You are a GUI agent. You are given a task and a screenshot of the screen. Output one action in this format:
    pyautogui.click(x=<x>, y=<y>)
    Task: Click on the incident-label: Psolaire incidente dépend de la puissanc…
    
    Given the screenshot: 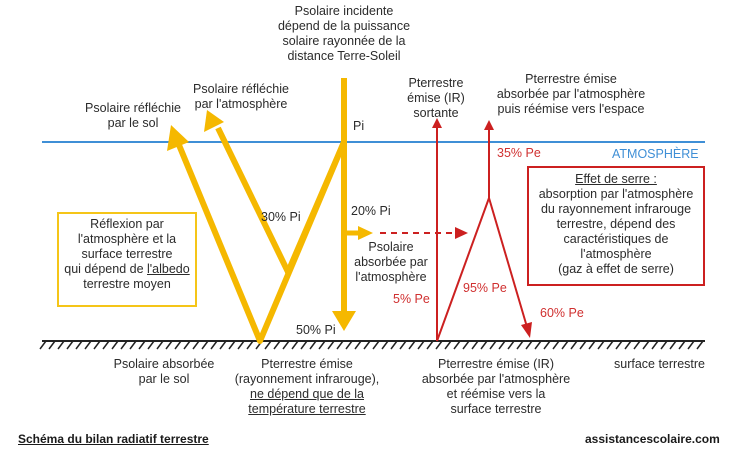 What is the action you would take?
    pyautogui.click(x=344, y=33)
    